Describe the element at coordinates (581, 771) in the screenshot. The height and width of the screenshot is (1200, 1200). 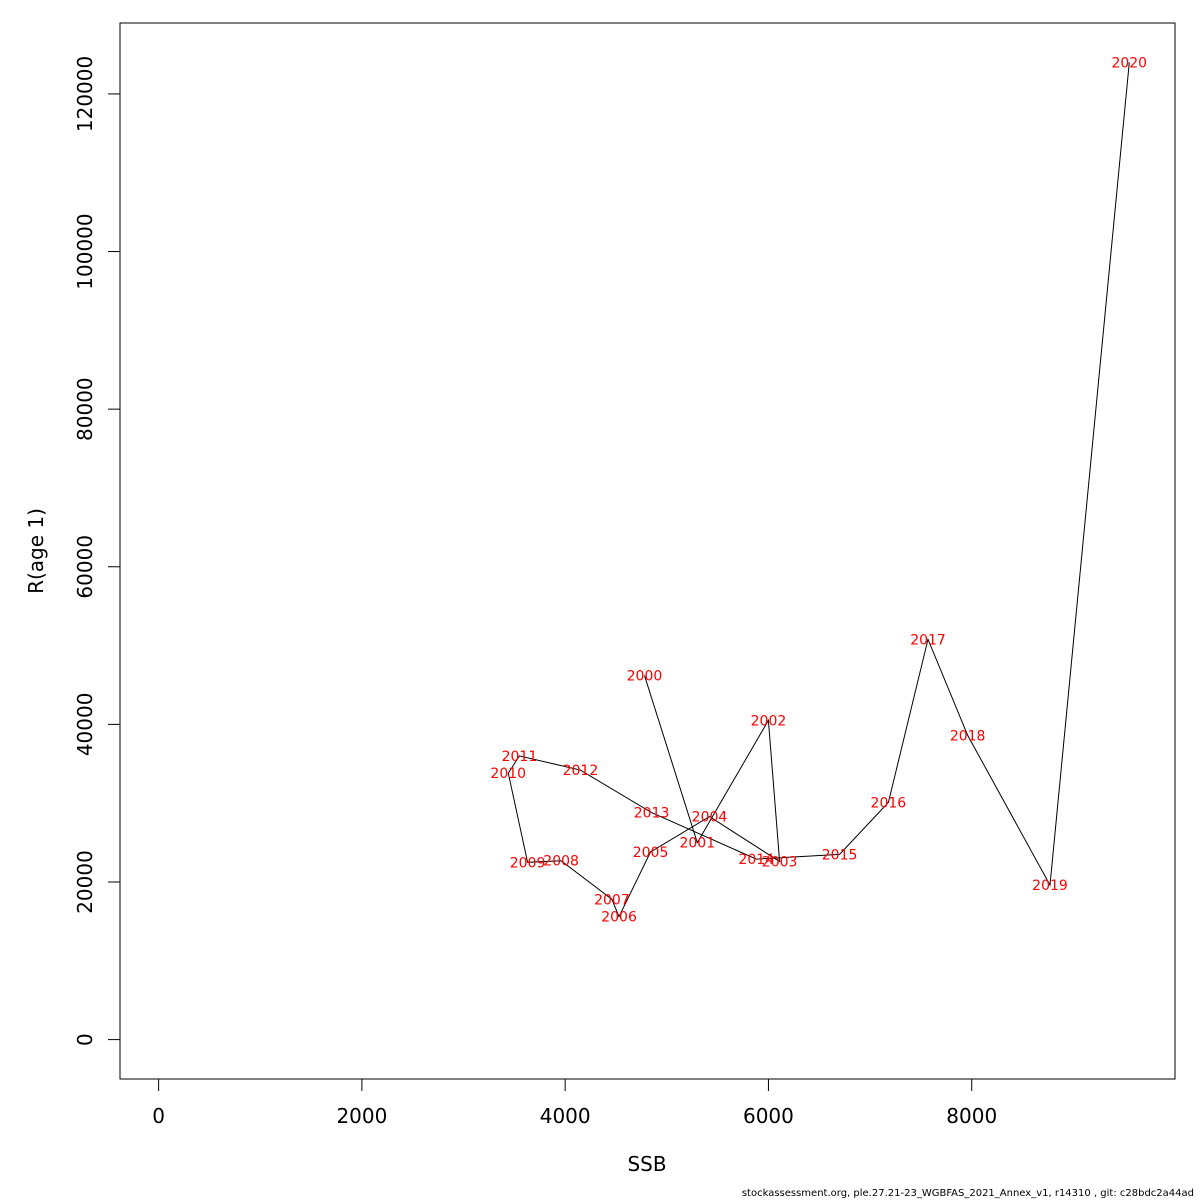
I see `point-label-2012: 2012` at that location.